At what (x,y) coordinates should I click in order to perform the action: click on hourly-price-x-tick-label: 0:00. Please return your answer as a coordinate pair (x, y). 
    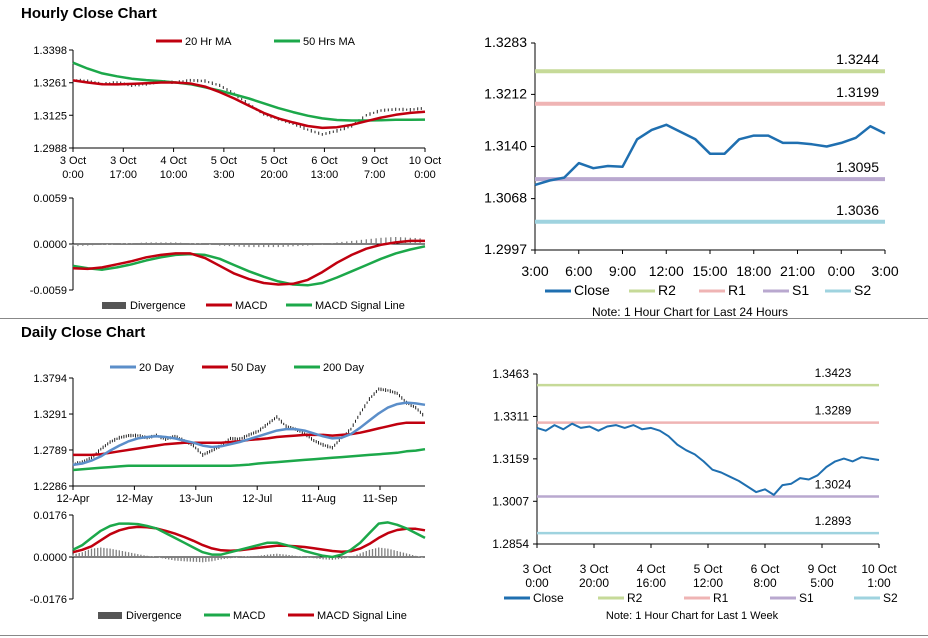
    Looking at the image, I should click on (72, 175).